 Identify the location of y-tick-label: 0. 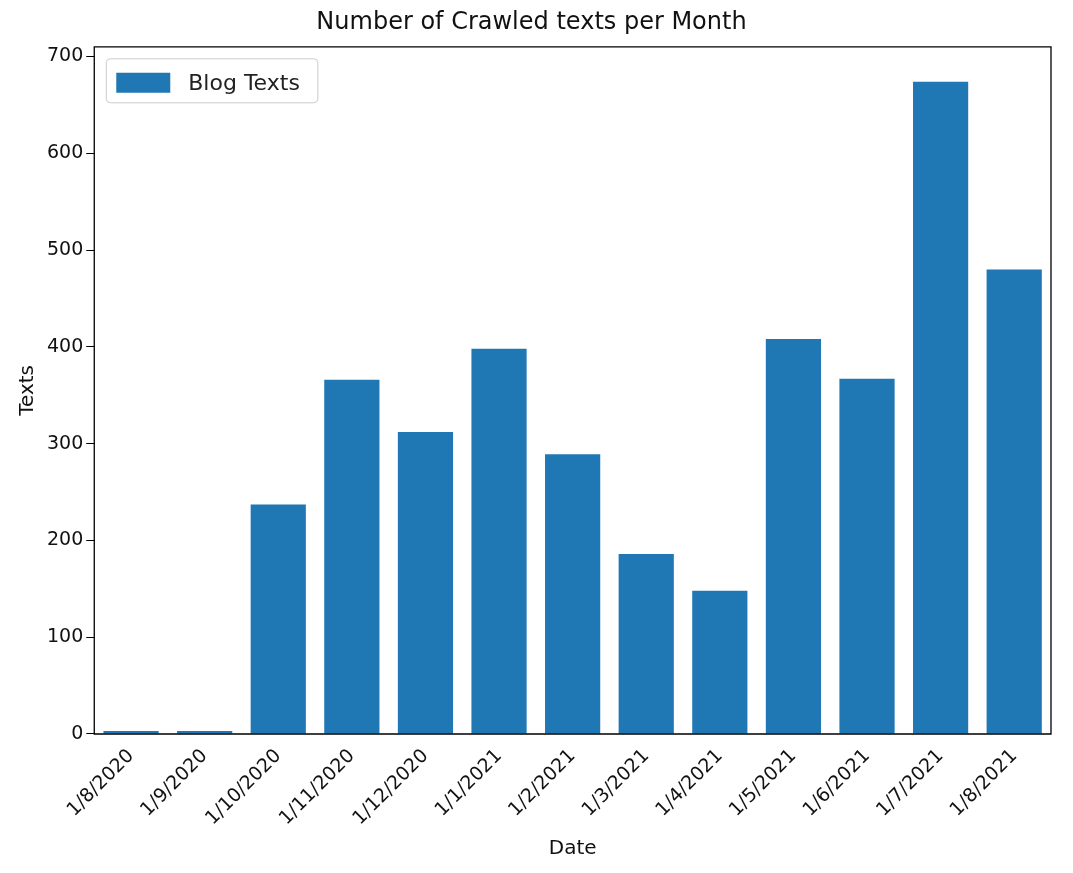
(77, 731).